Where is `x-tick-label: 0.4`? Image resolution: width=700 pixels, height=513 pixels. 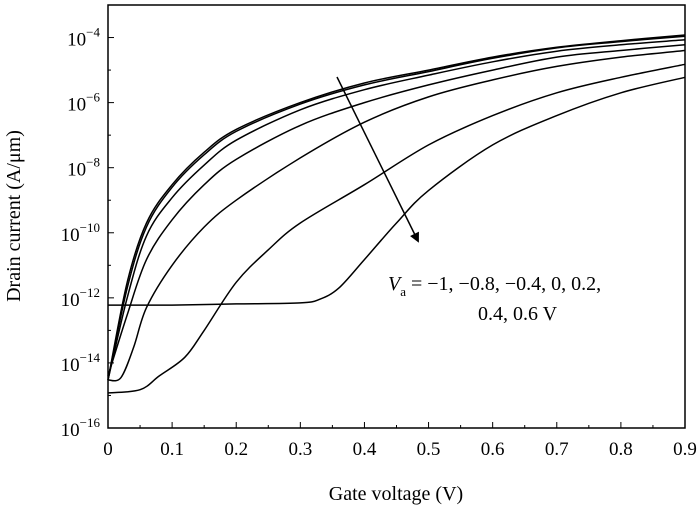 x-tick-label: 0.4 is located at coordinates (365, 449).